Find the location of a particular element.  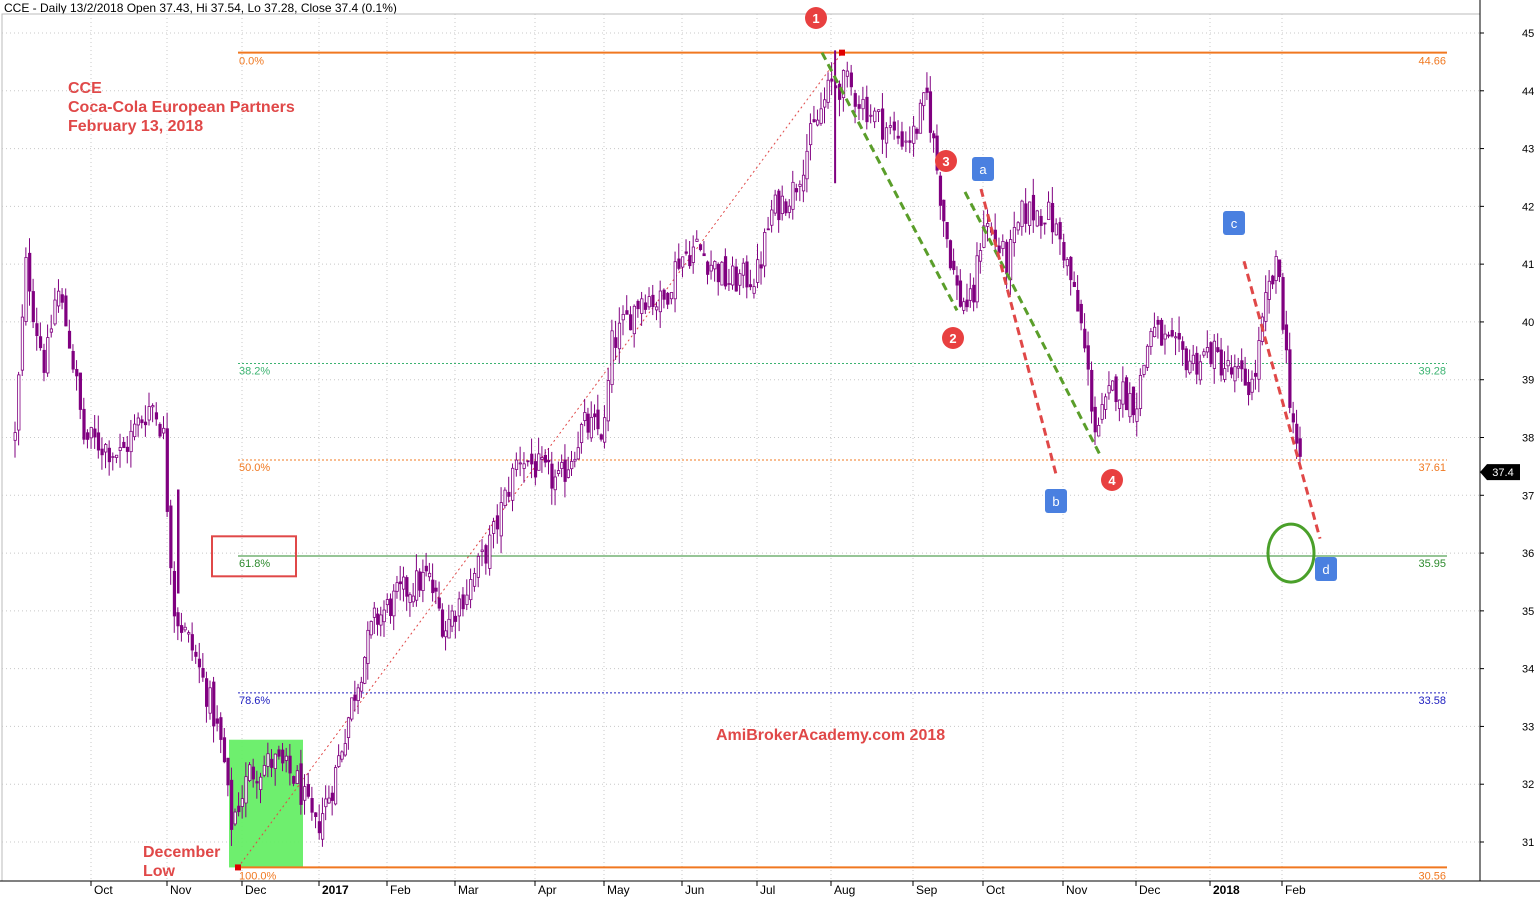

last-price-tag is located at coordinates (1500, 472).